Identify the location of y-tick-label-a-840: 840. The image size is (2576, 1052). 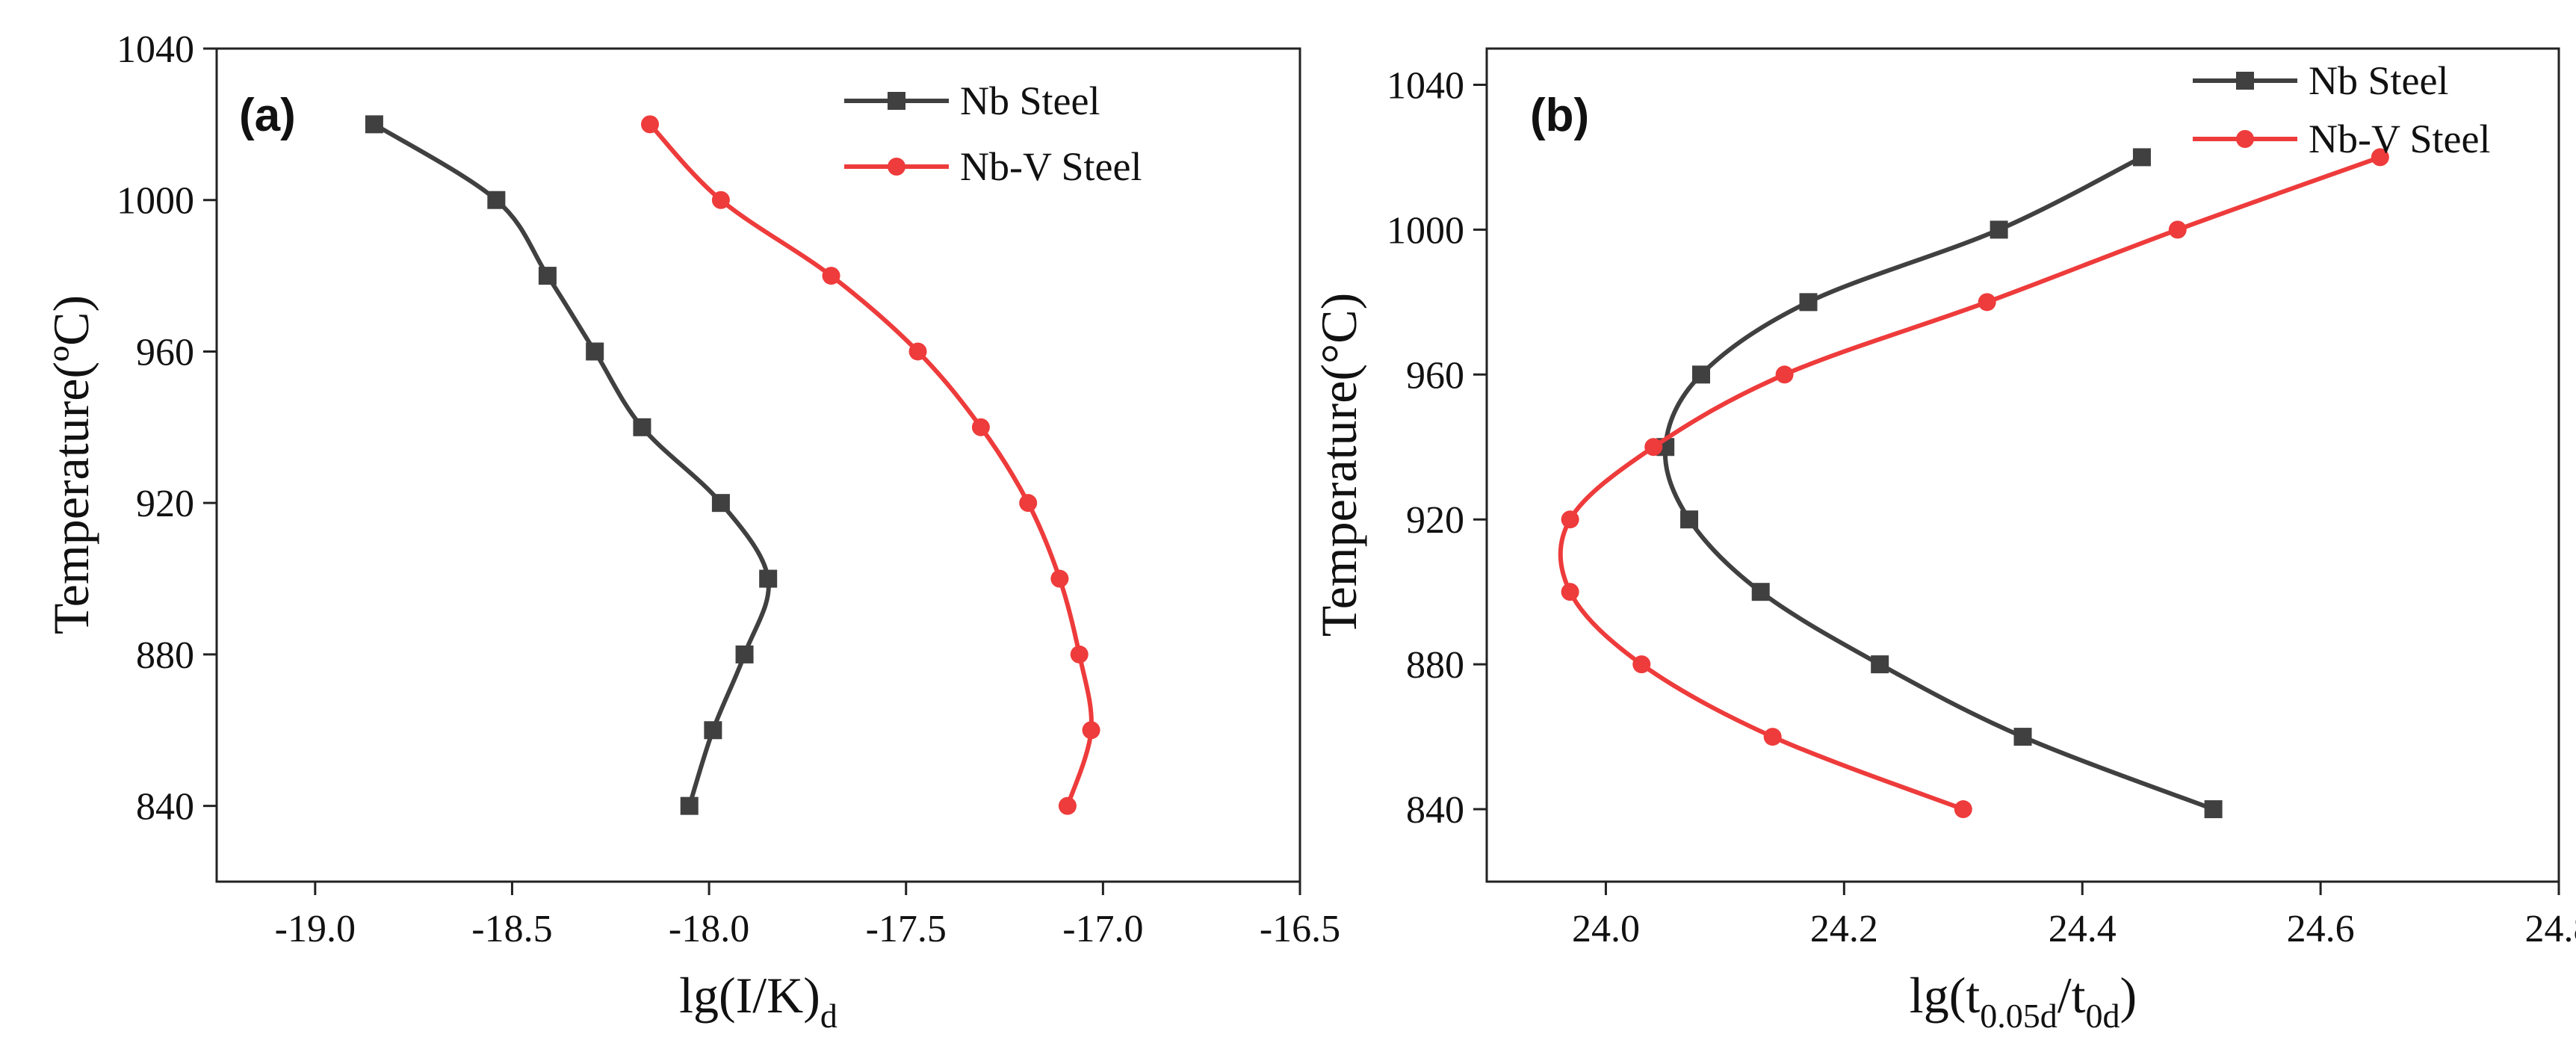
(165, 807).